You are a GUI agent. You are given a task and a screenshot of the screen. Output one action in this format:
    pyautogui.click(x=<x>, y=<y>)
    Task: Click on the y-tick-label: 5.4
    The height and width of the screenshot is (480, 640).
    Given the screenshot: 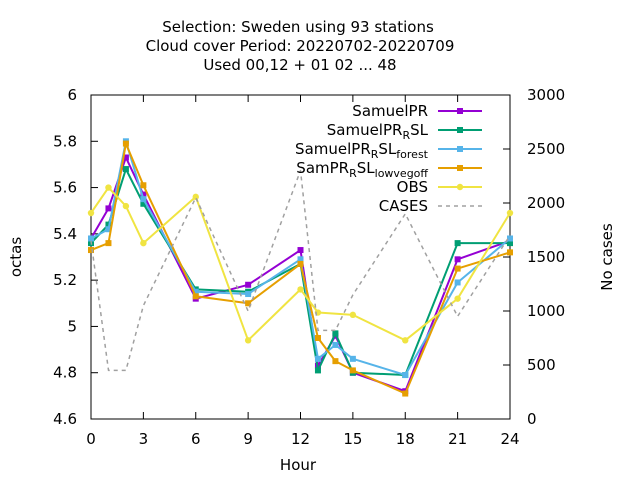 What is the action you would take?
    pyautogui.click(x=65, y=234)
    